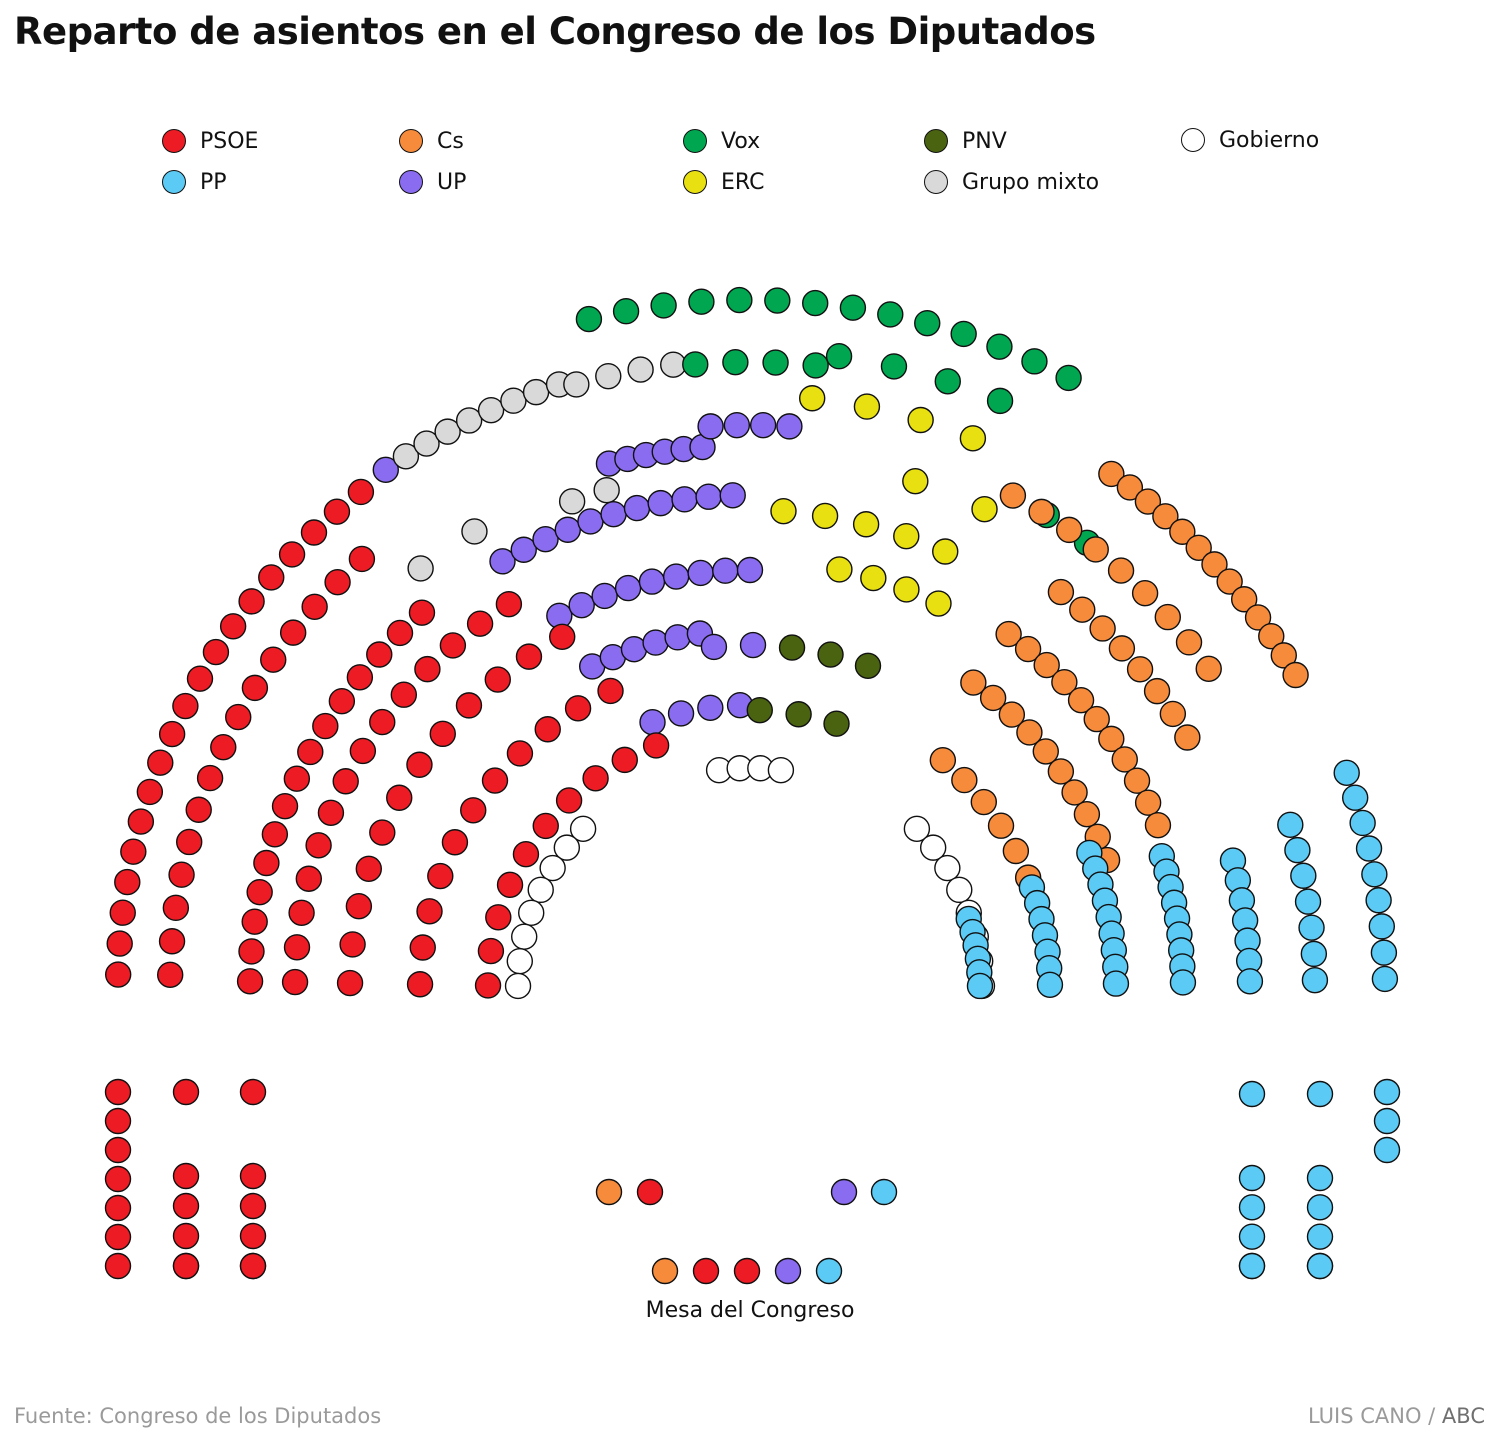 This screenshot has width=1499, height=1436. Describe the element at coordinates (210, 141) in the screenshot. I see `legend-item-psoe: PSOE` at that location.